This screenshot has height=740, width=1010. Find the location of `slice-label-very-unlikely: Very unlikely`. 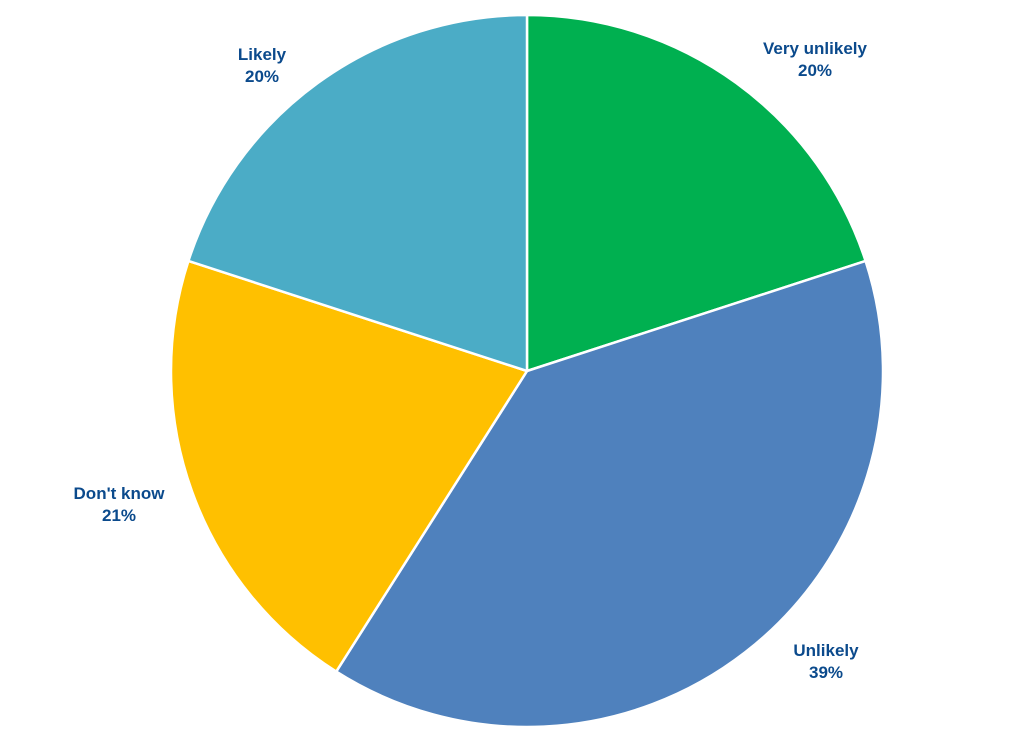

slice-label-very-unlikely: Very unlikely is located at coordinates (815, 48).